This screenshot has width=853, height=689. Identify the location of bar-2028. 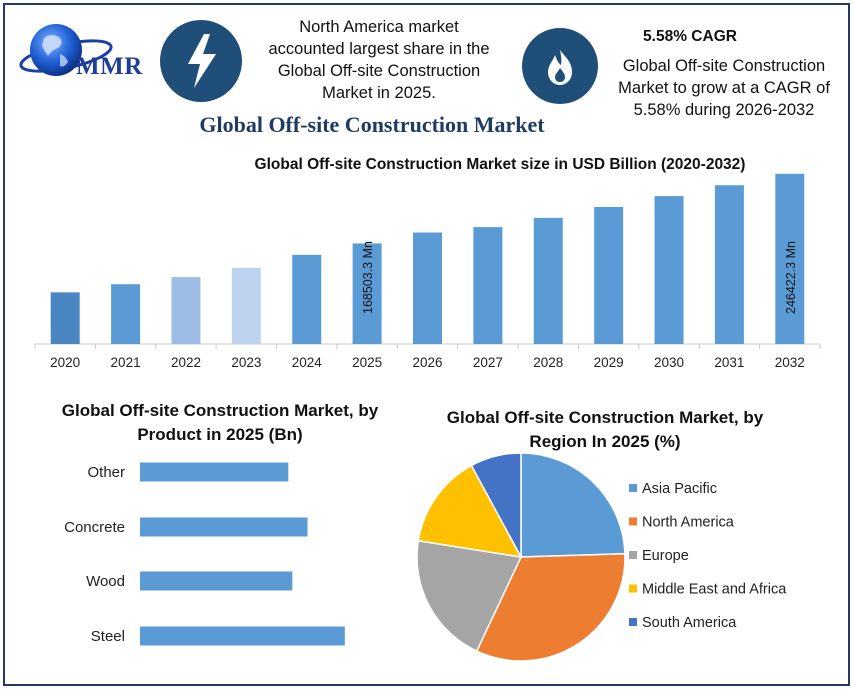
(548, 280).